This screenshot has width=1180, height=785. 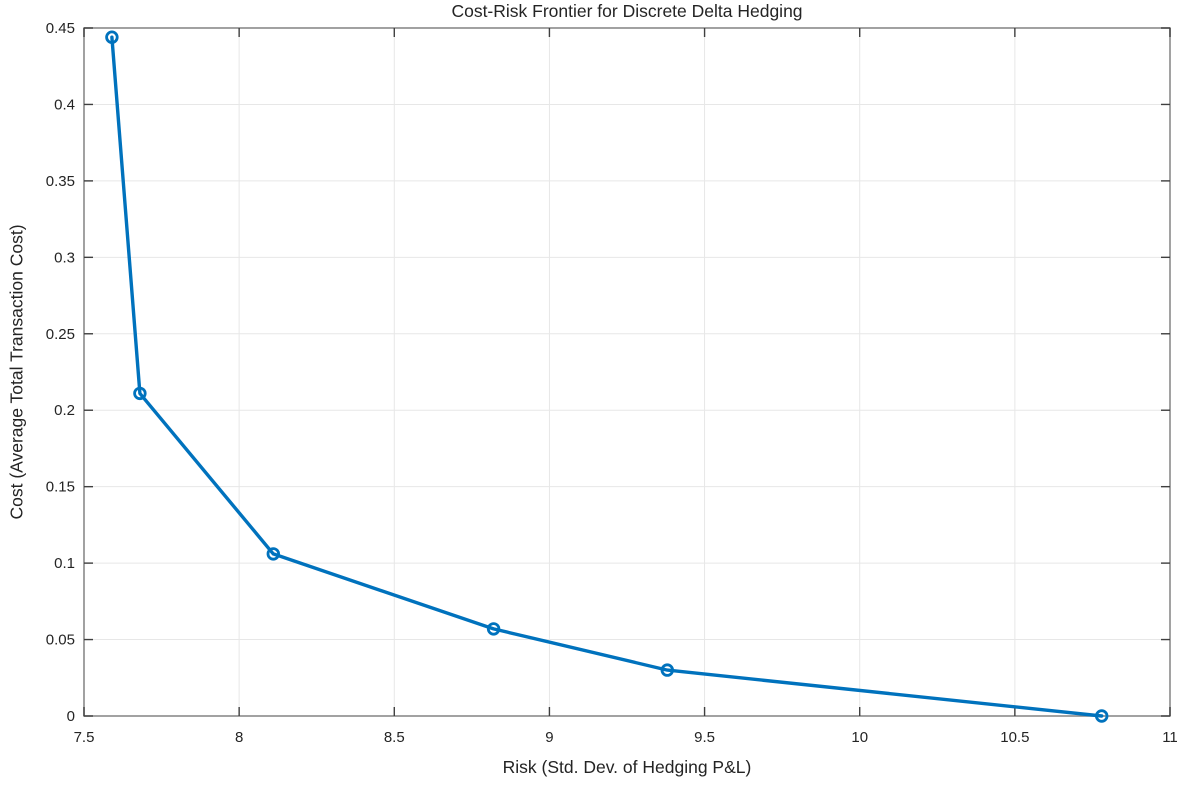 What do you see at coordinates (60, 487) in the screenshot?
I see `y-tick-label: 0.15` at bounding box center [60, 487].